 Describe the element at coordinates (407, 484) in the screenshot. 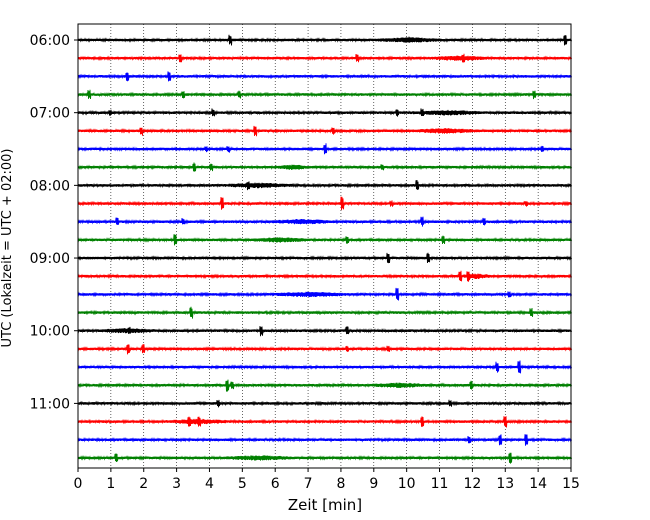

I see `x-tick-label: 10` at that location.